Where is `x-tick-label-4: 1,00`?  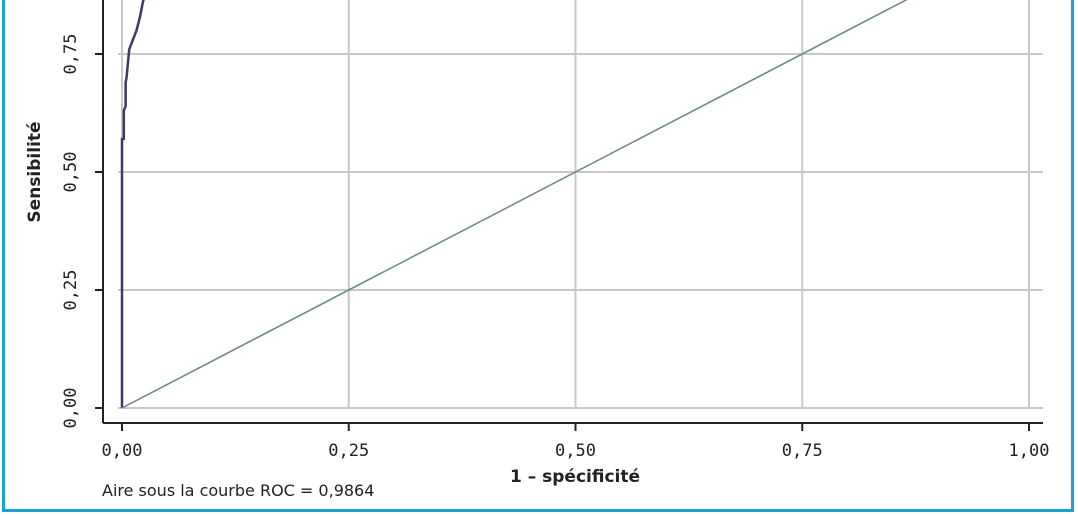 x-tick-label-4: 1,00 is located at coordinates (1029, 451).